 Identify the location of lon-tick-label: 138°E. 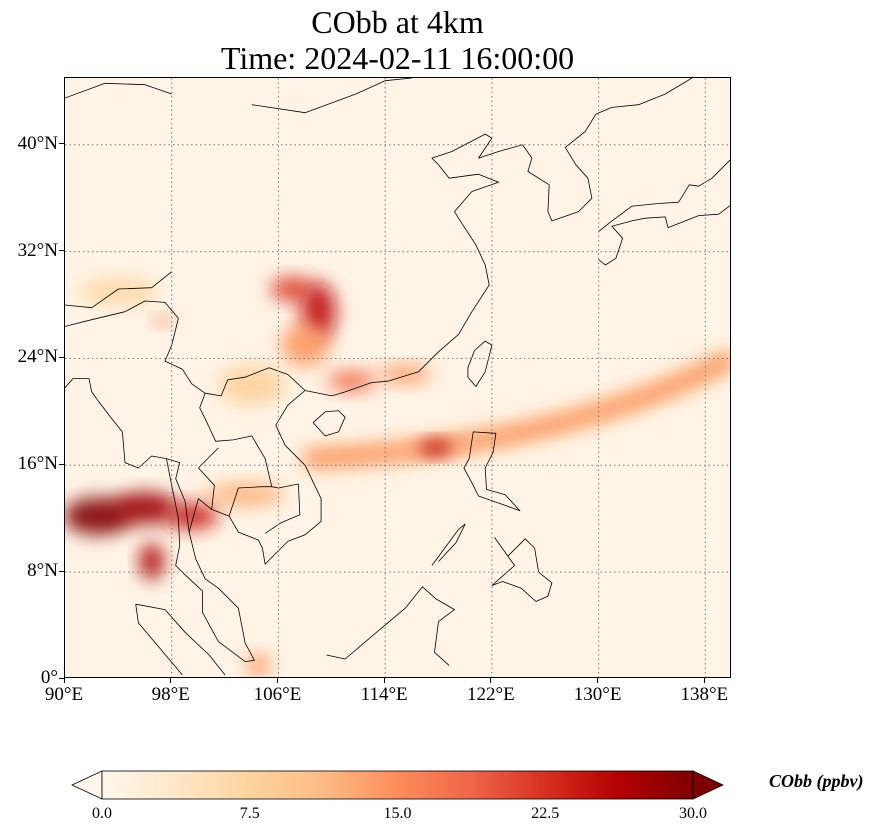
(704, 694).